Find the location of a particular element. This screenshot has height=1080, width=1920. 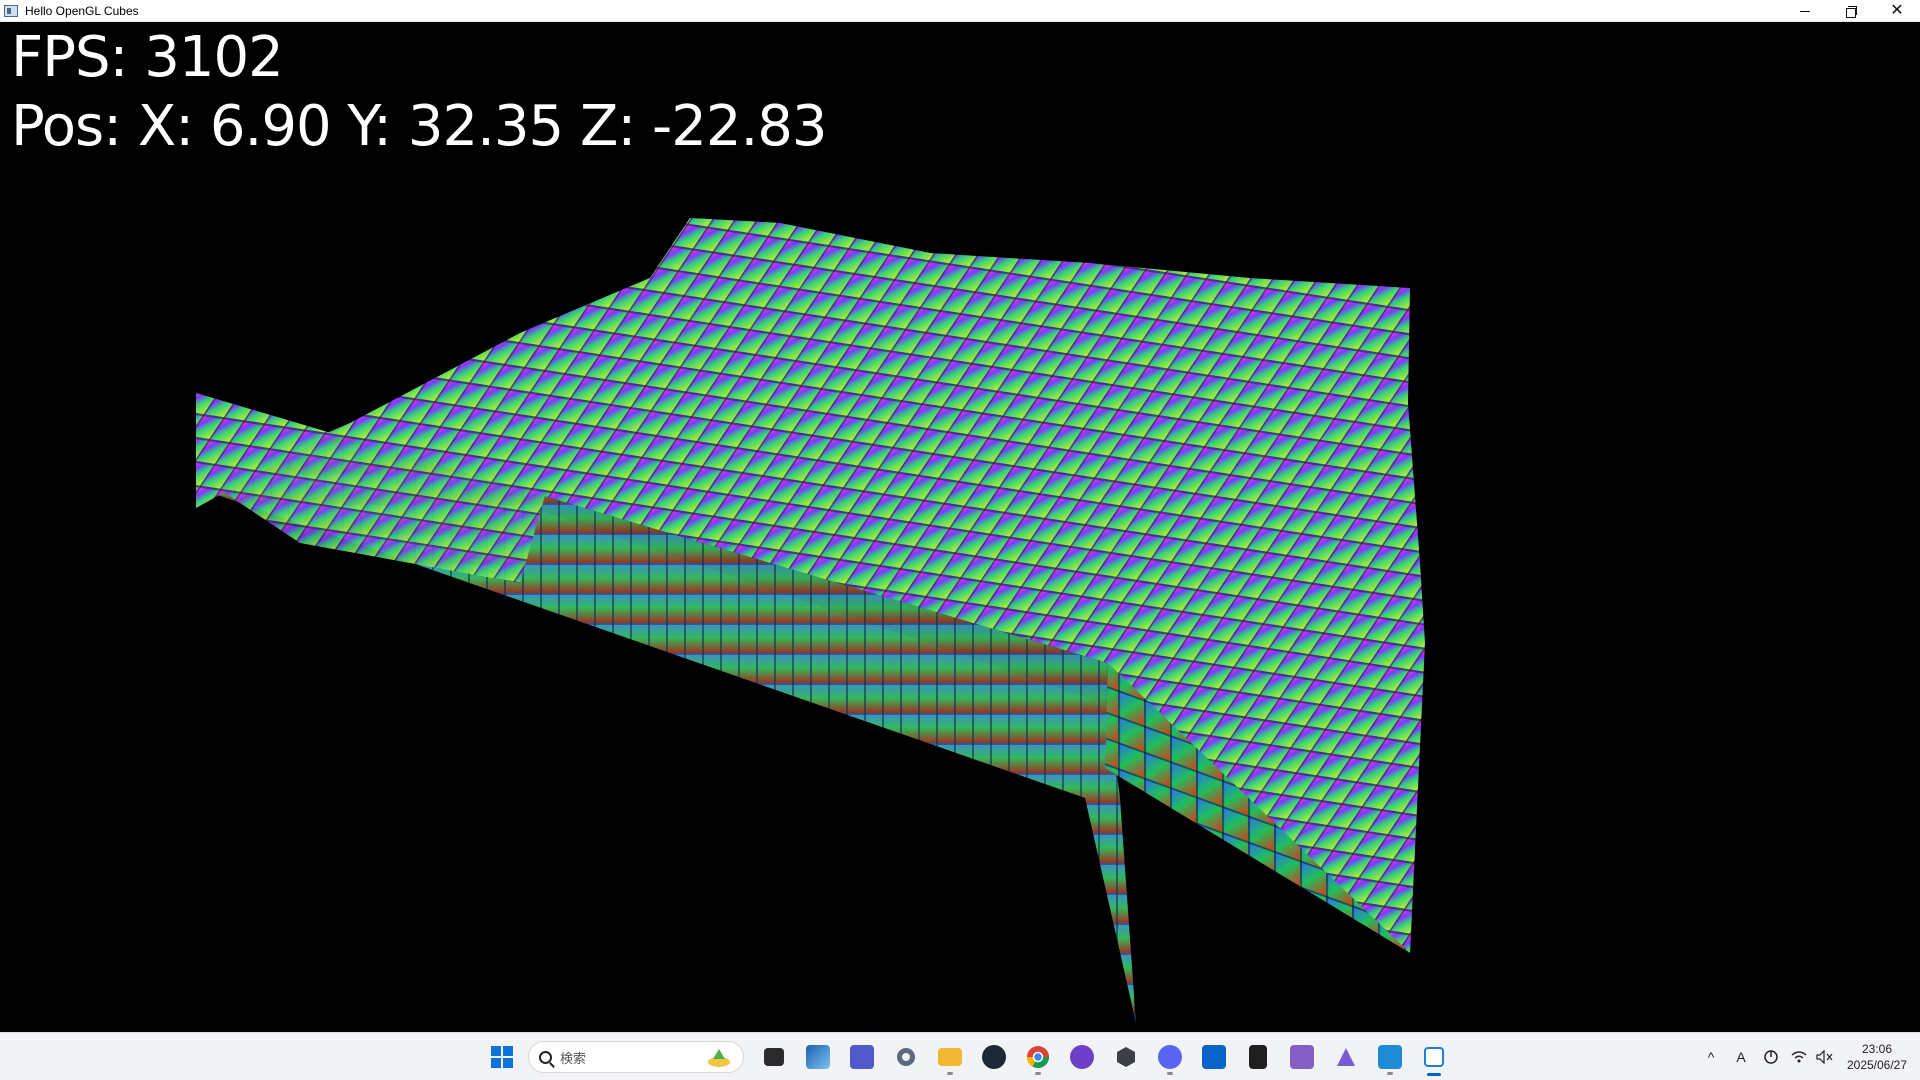

search-icon is located at coordinates (545, 1057).